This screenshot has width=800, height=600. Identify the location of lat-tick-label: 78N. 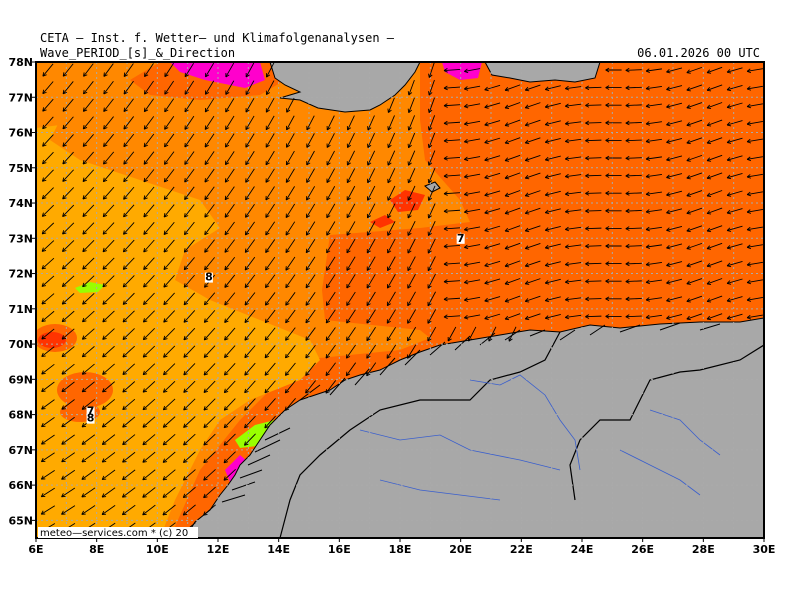
(20, 62).